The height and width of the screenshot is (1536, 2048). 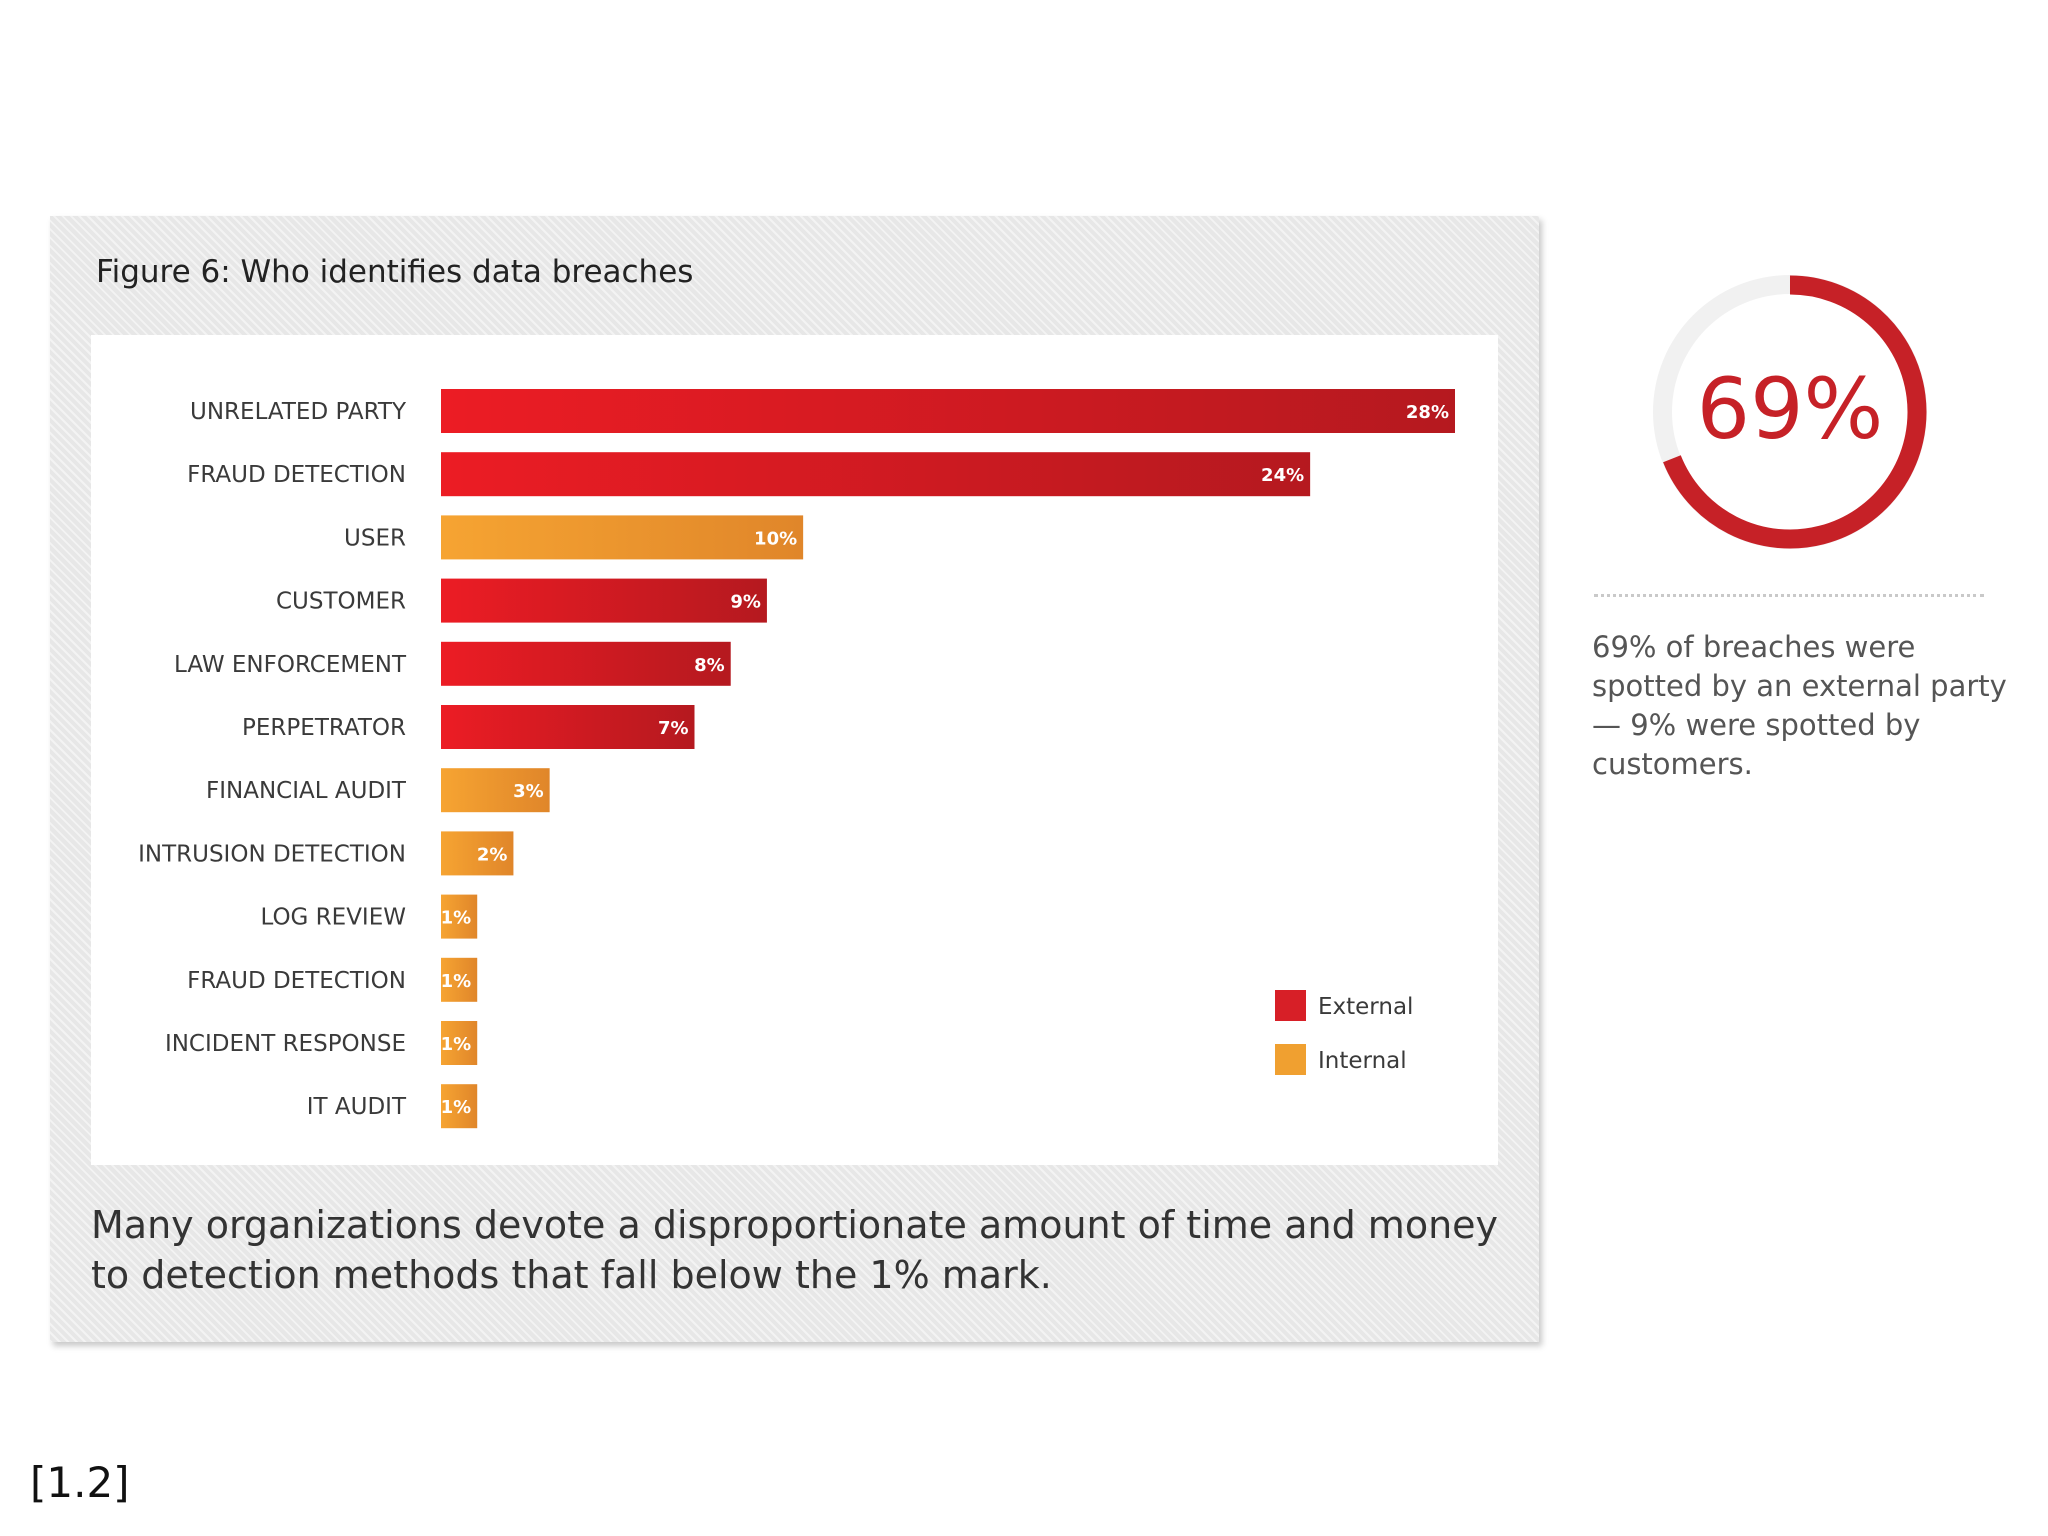 I want to click on value-label: 28%, so click(x=1427, y=412).